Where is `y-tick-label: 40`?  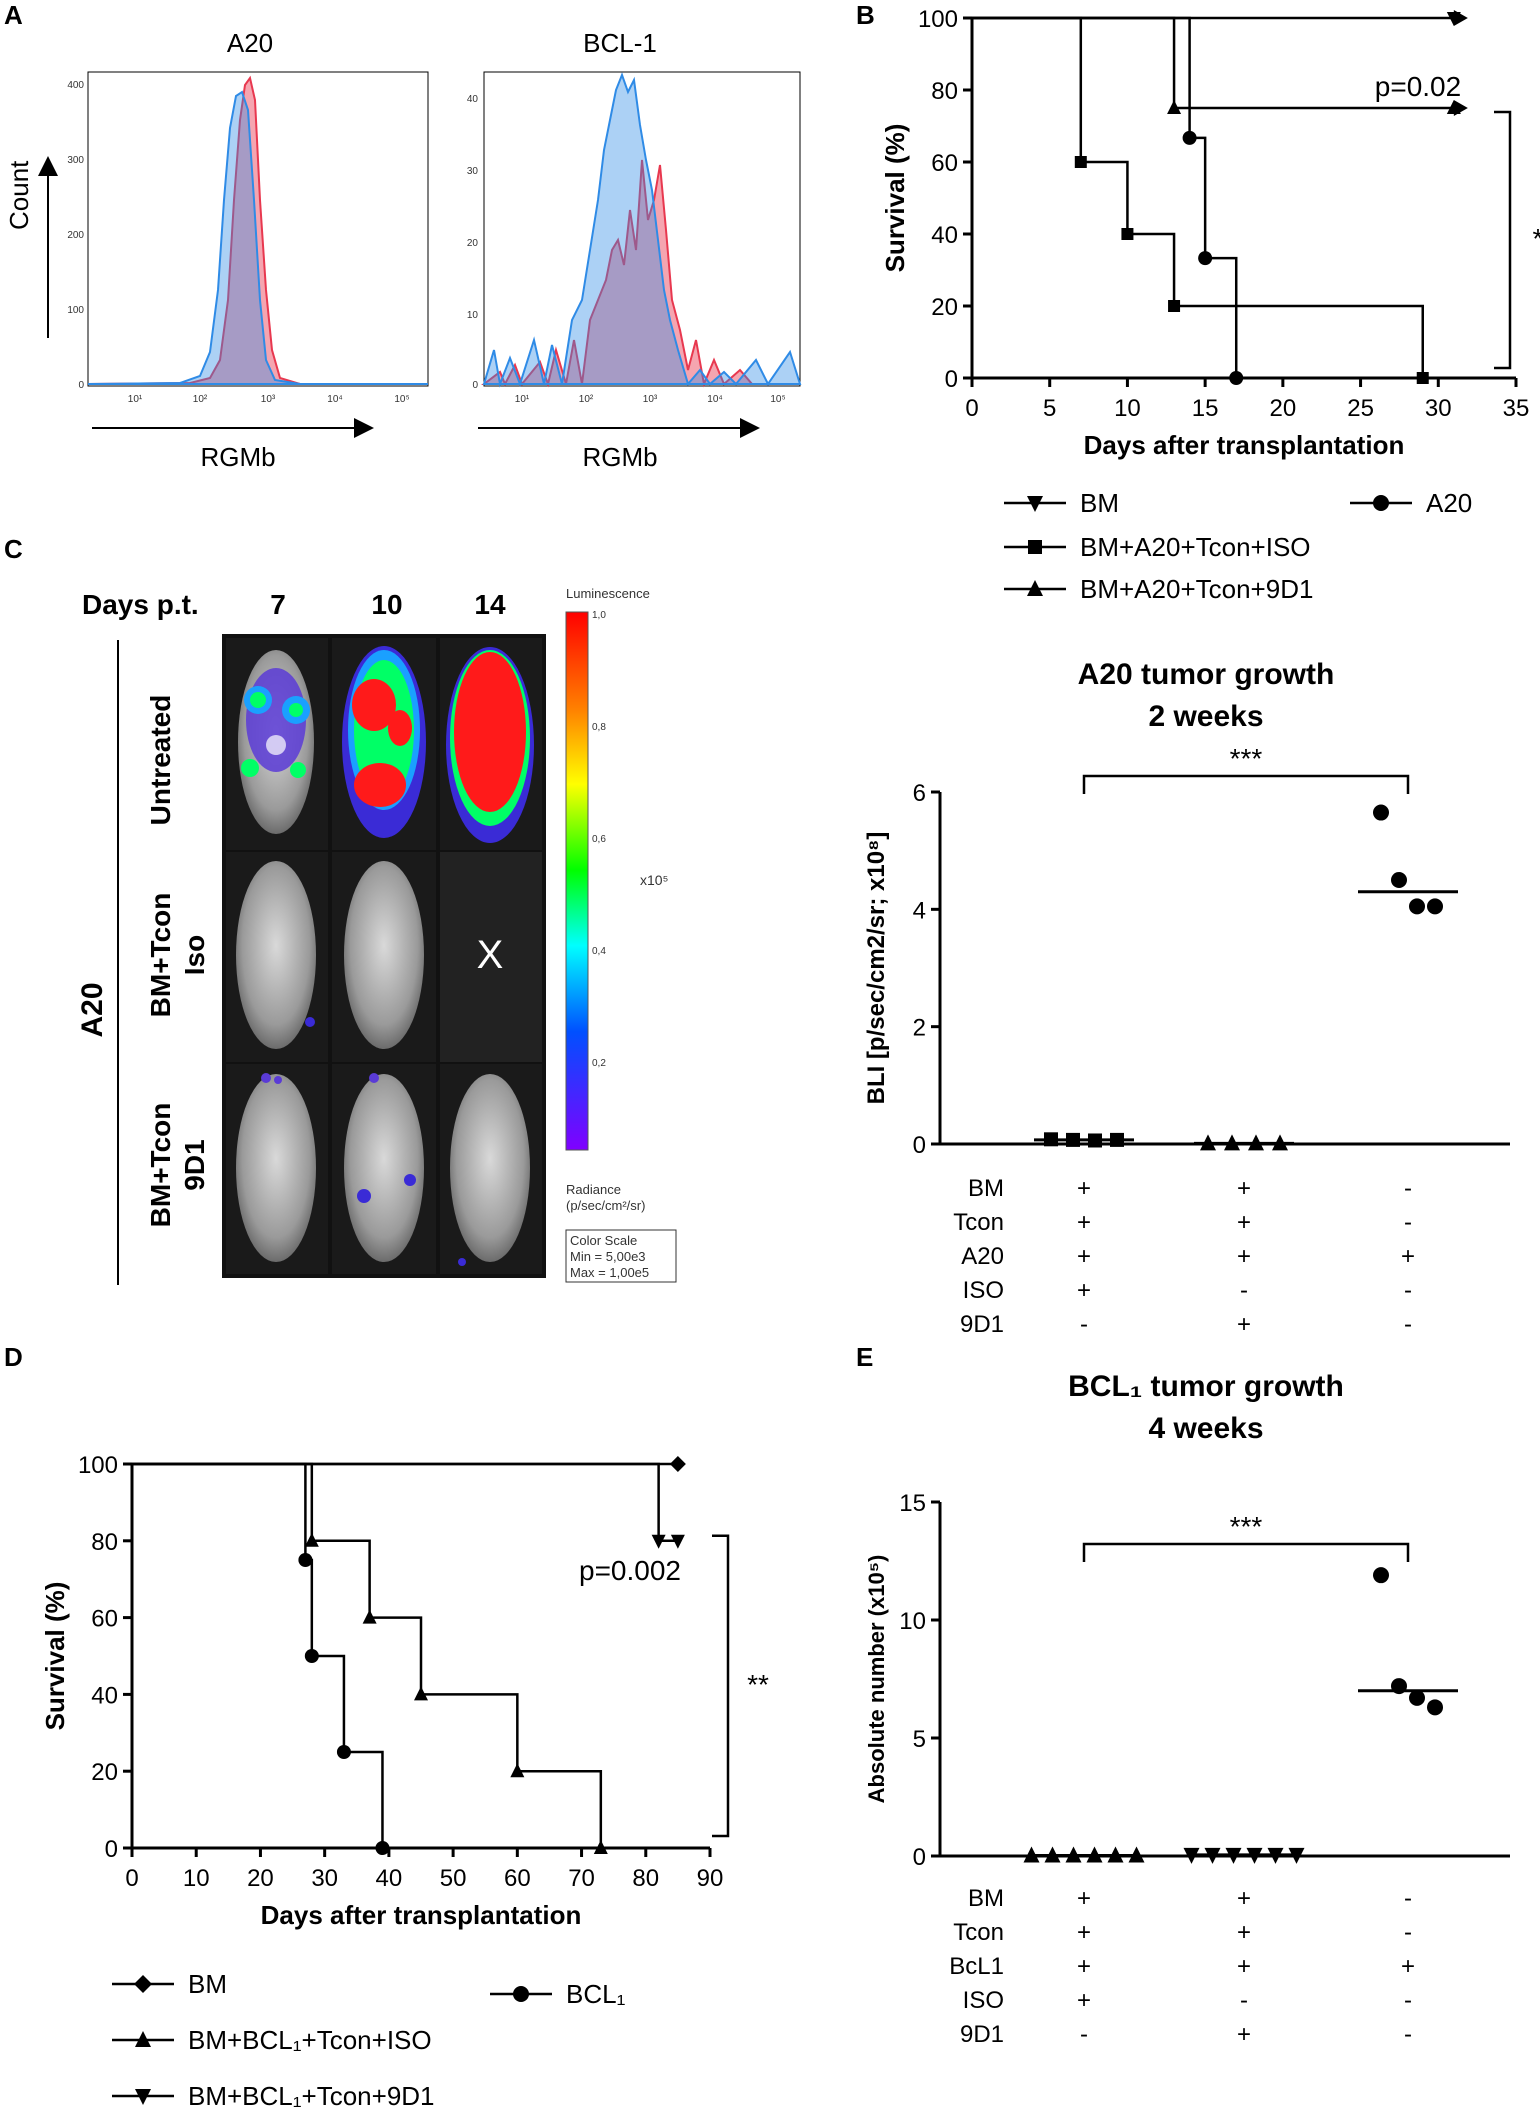 y-tick-label: 40 is located at coordinates (944, 235).